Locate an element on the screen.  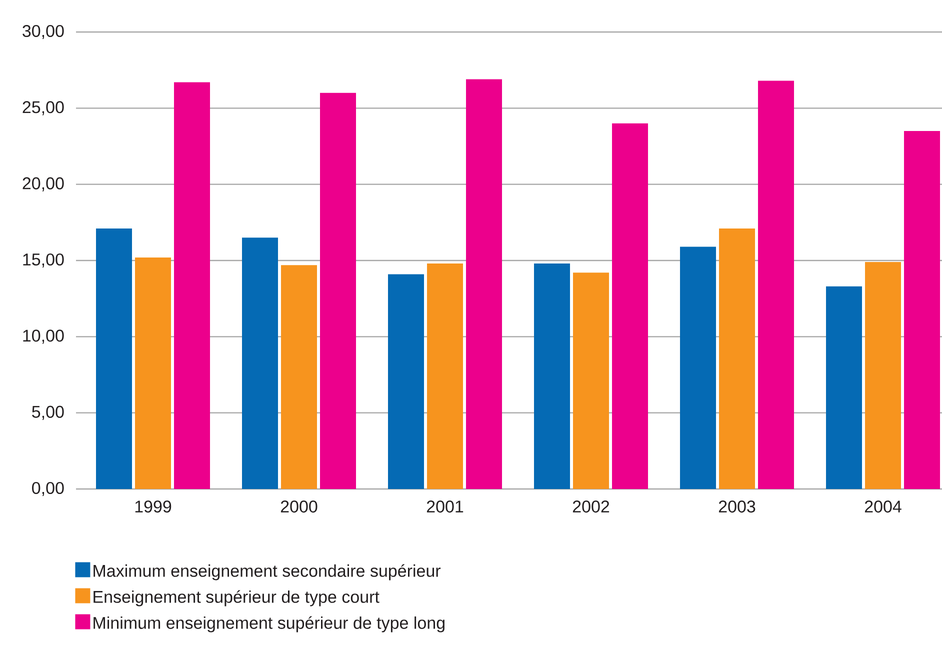
x-tick-label: 2000 is located at coordinates (299, 506).